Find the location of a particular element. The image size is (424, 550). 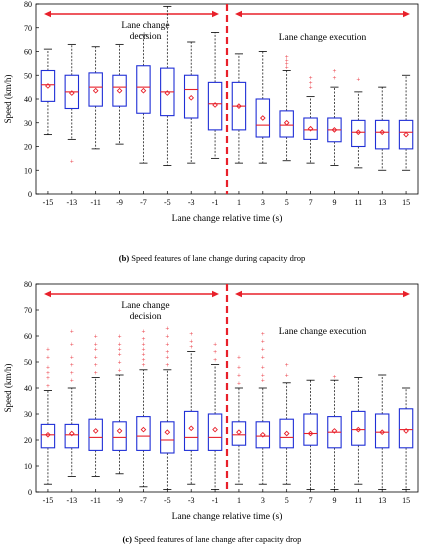

x-tick-label: 15 is located at coordinates (406, 500).